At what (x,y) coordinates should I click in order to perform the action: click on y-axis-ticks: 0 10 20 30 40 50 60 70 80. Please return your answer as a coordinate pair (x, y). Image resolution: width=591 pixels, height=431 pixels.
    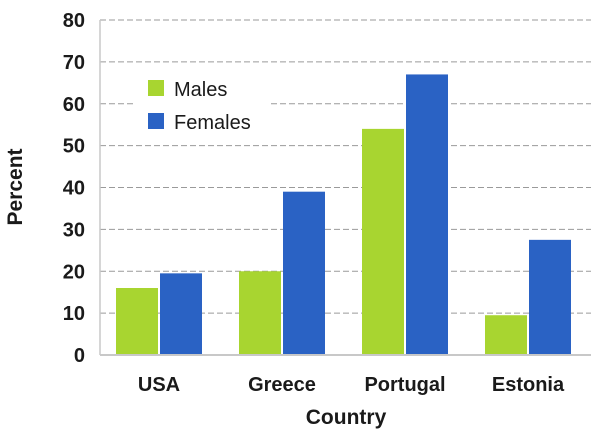
    Looking at the image, I should click on (74, 188).